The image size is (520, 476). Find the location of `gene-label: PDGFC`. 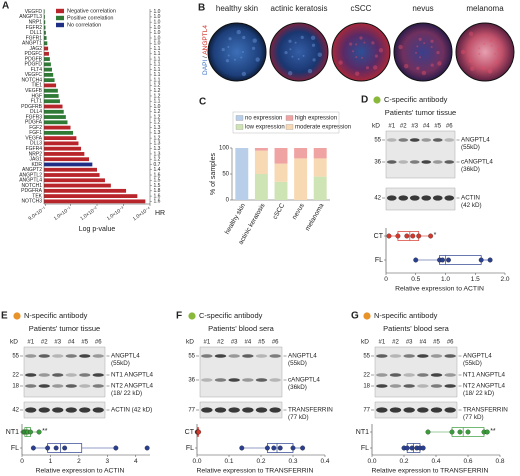

gene-label: PDGFC is located at coordinates (34, 54).